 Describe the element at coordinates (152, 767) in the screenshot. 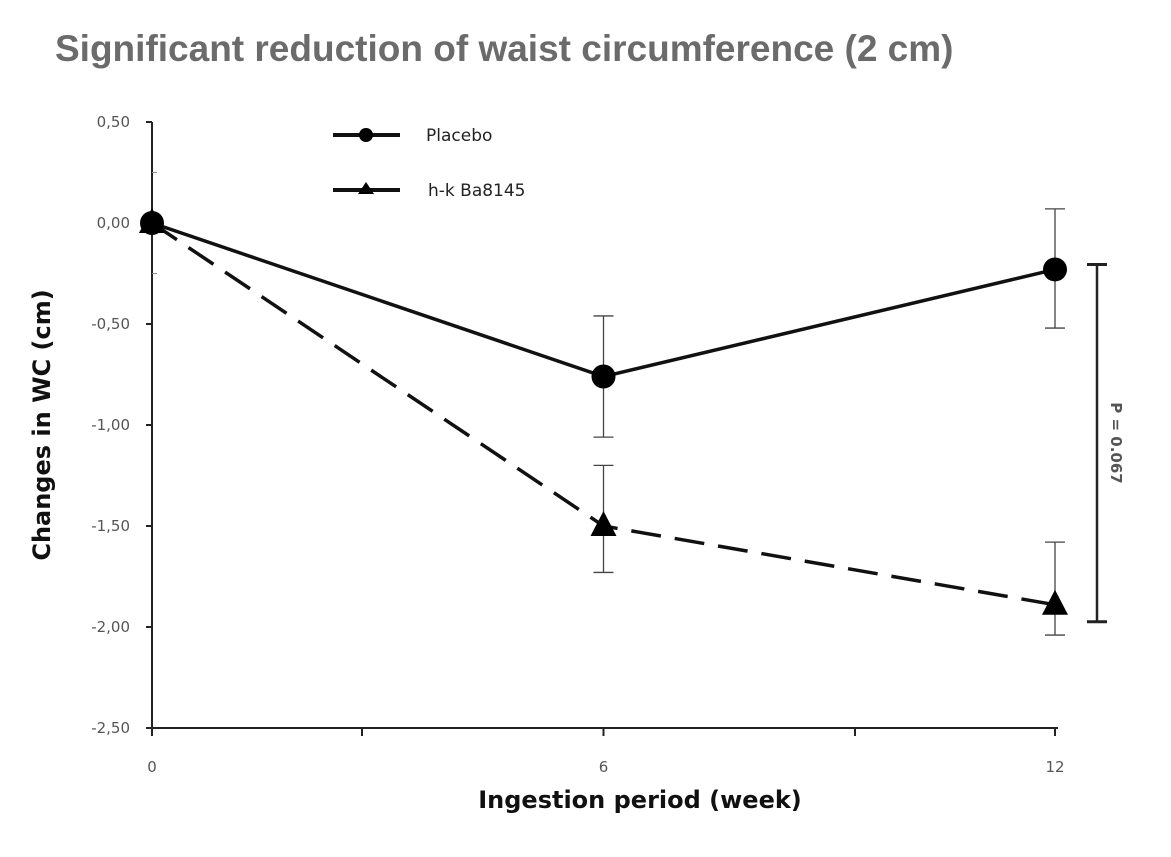

I see `x-tick-label: 0` at that location.